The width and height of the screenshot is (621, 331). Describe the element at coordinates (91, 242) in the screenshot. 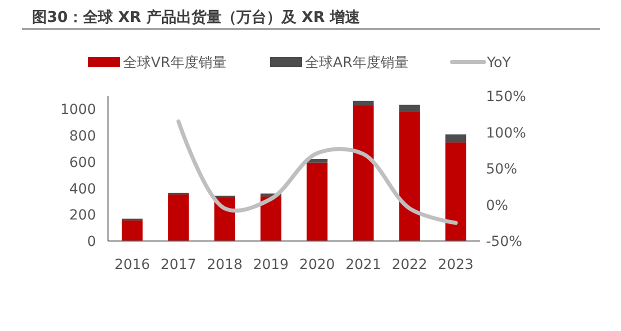

I see `y-tick-label: 0` at that location.